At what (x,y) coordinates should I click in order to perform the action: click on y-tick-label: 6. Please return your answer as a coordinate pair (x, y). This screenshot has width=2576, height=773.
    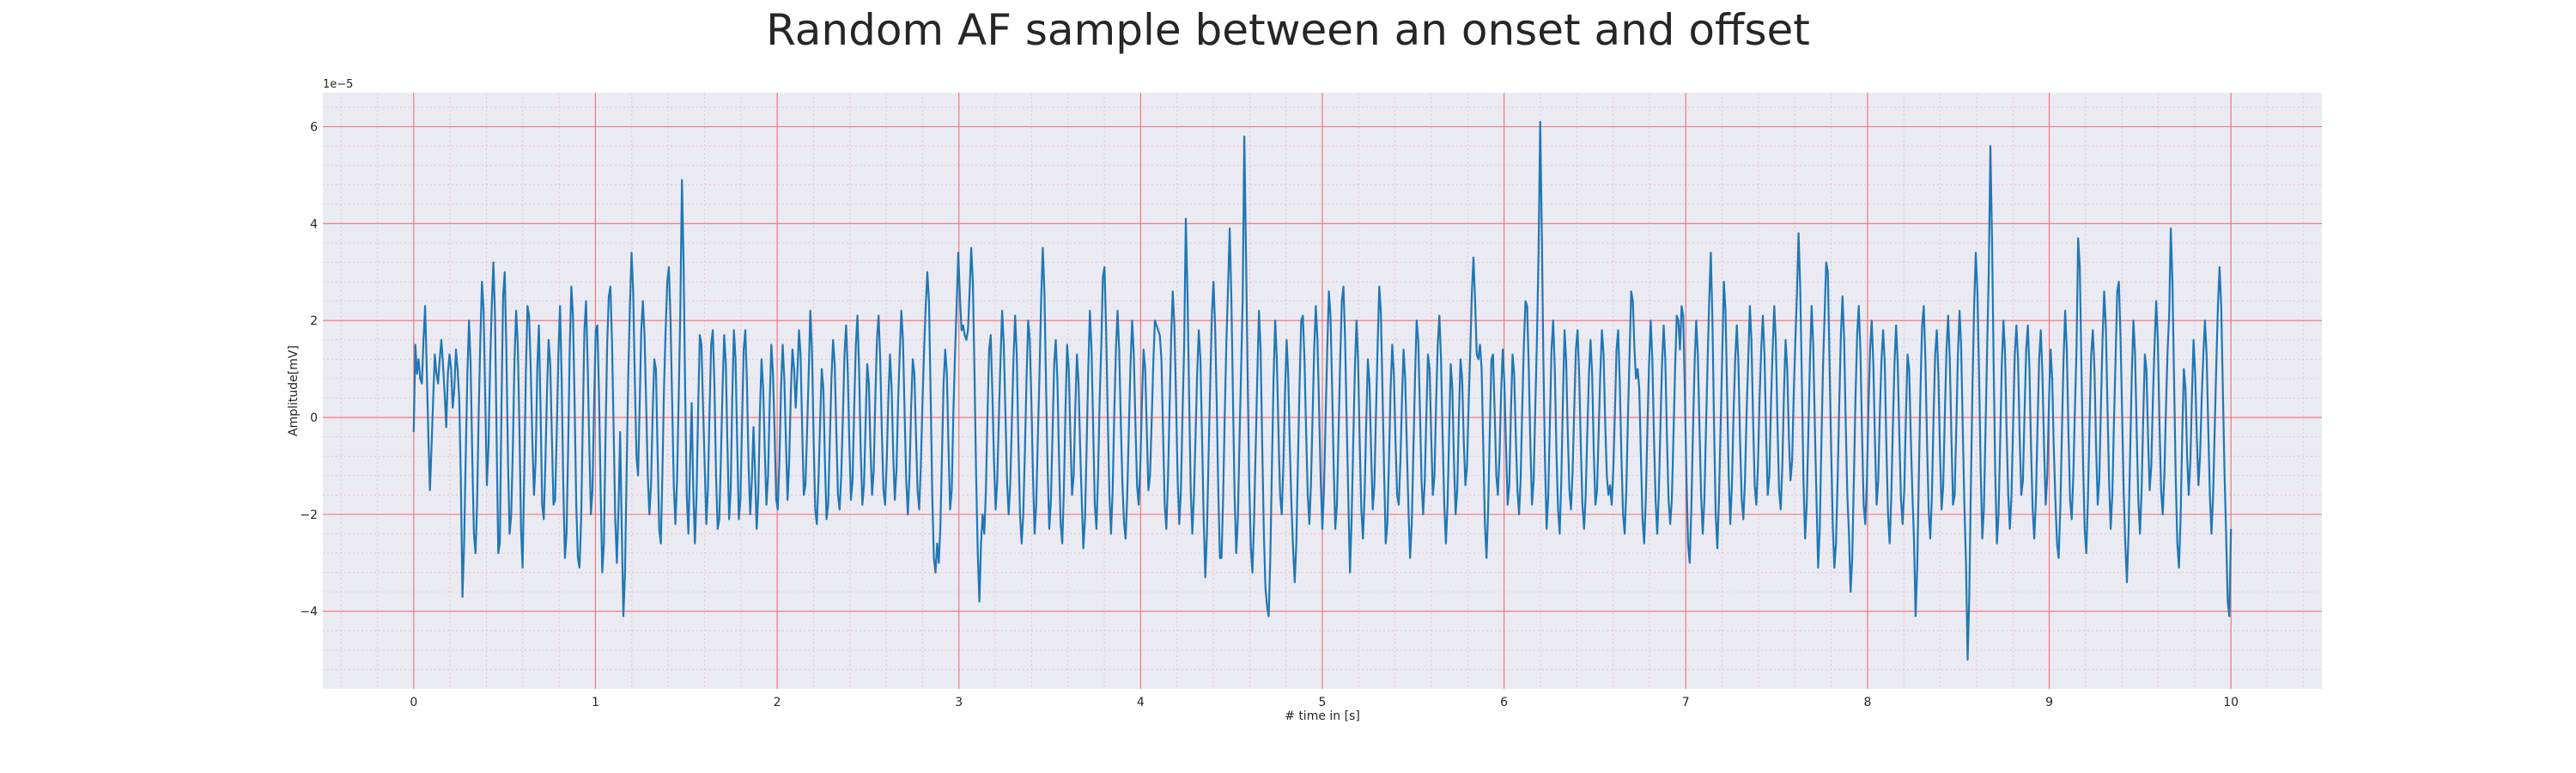
    Looking at the image, I should click on (314, 127).